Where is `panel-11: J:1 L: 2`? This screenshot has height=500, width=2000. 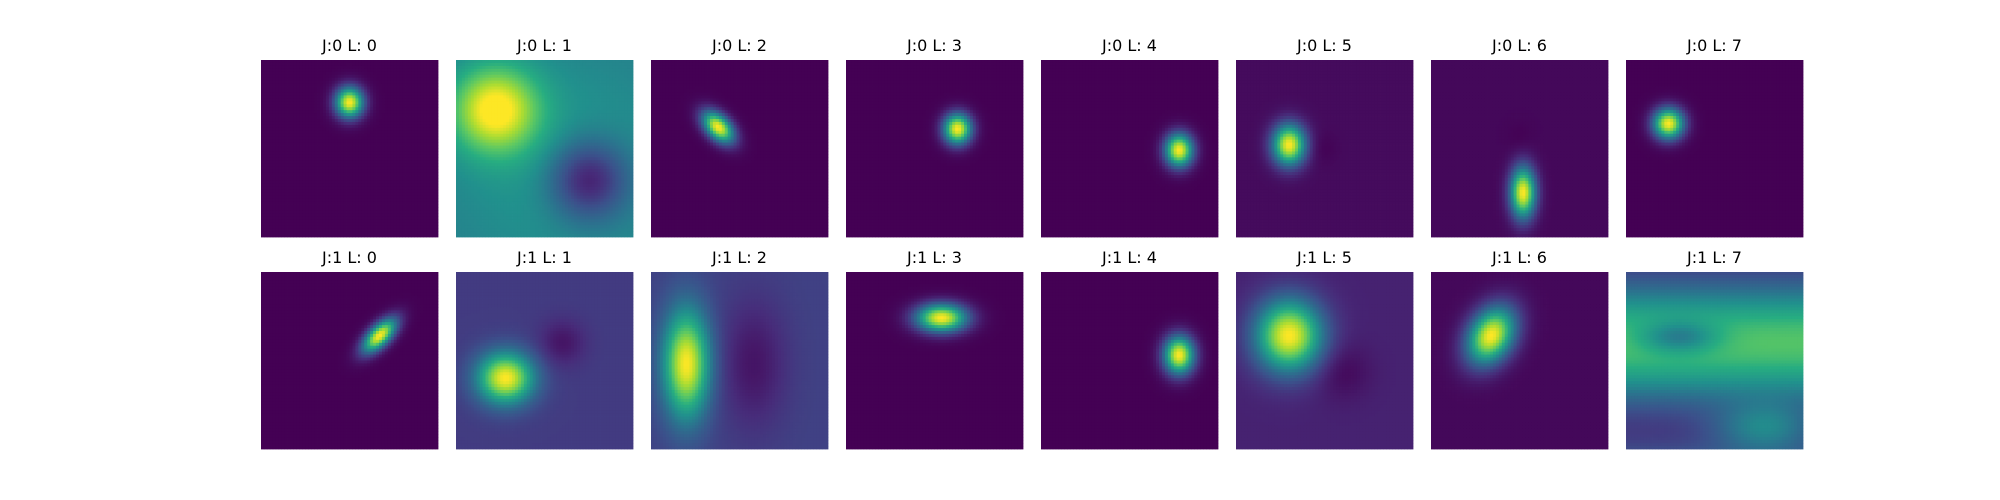
panel-11: J:1 L: 2 is located at coordinates (739, 348).